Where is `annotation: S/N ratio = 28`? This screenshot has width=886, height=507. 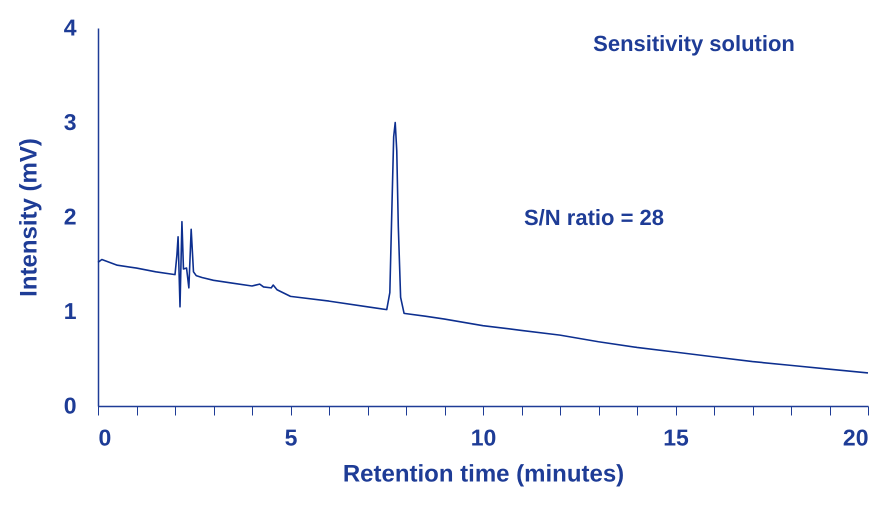
annotation: S/N ratio = 28 is located at coordinates (594, 217).